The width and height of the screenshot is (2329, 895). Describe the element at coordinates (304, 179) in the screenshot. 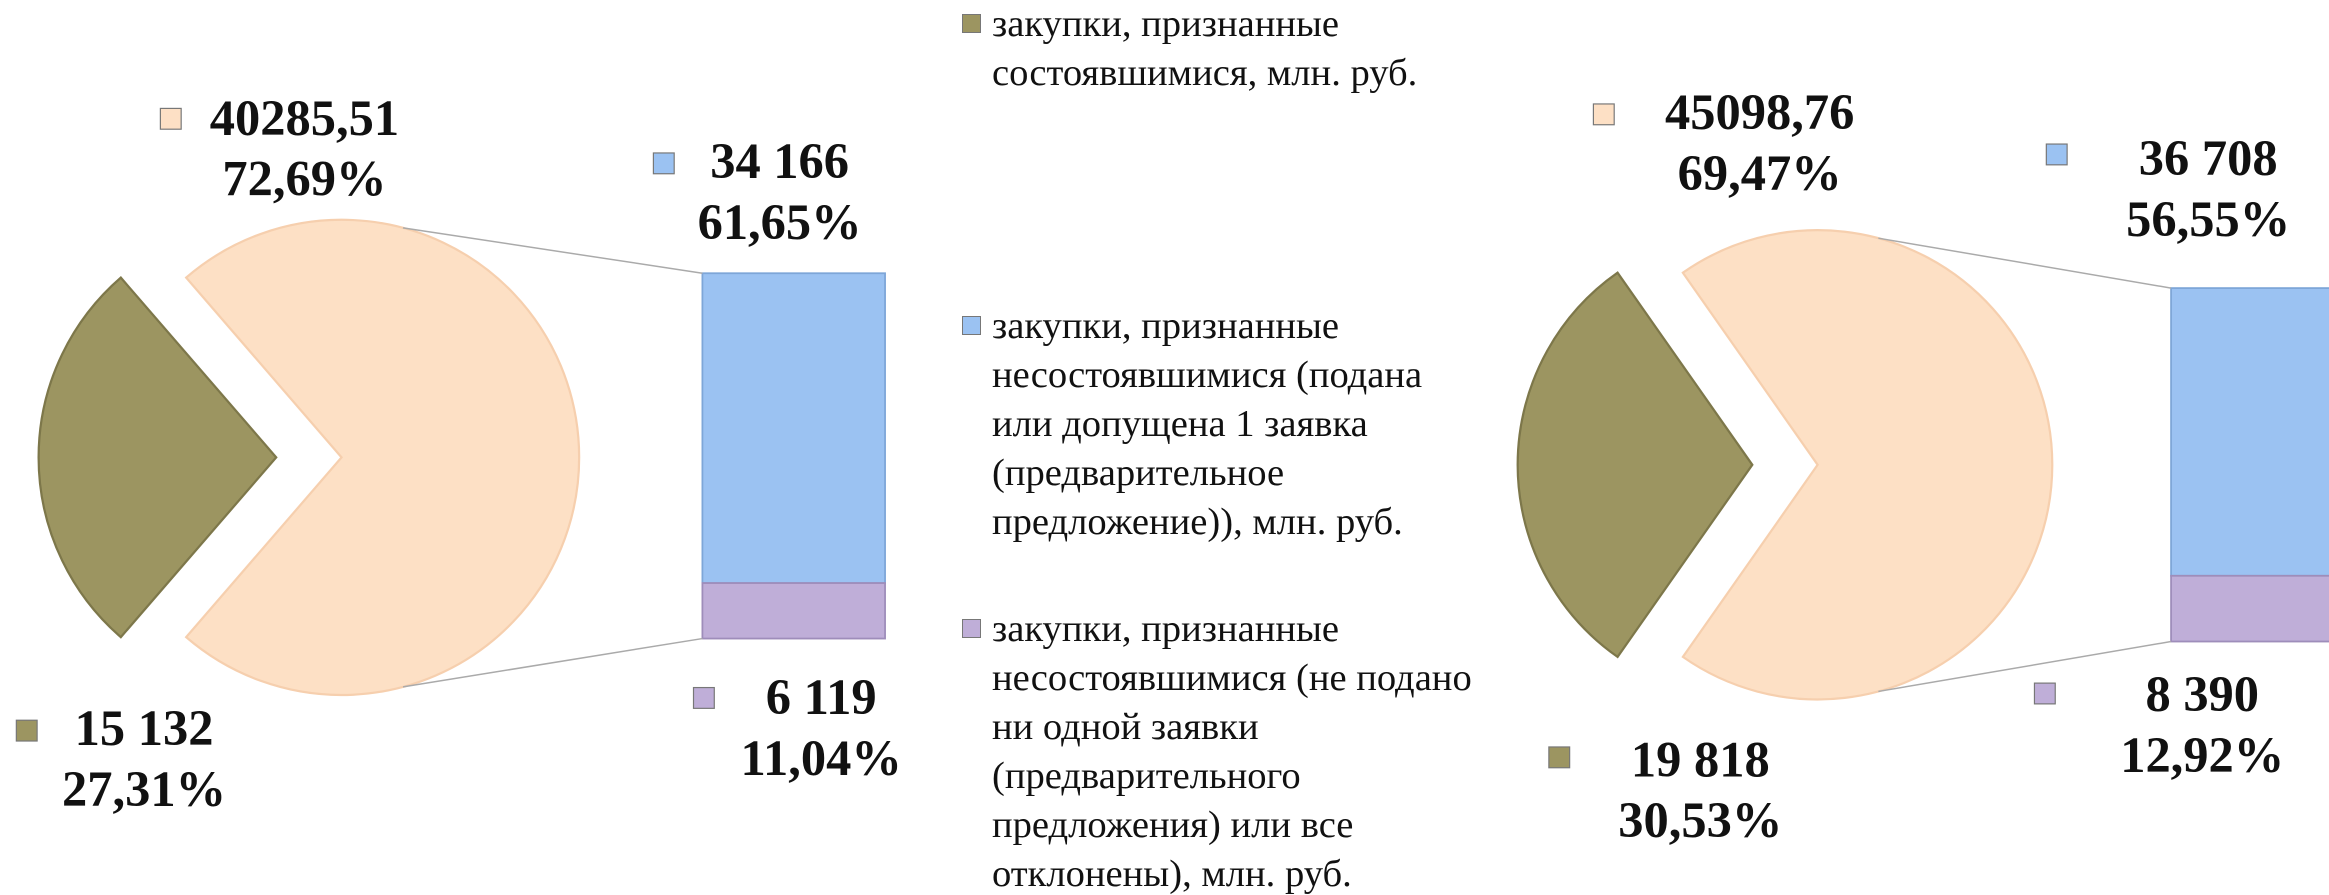

I see `percent-label: 72,69%` at that location.